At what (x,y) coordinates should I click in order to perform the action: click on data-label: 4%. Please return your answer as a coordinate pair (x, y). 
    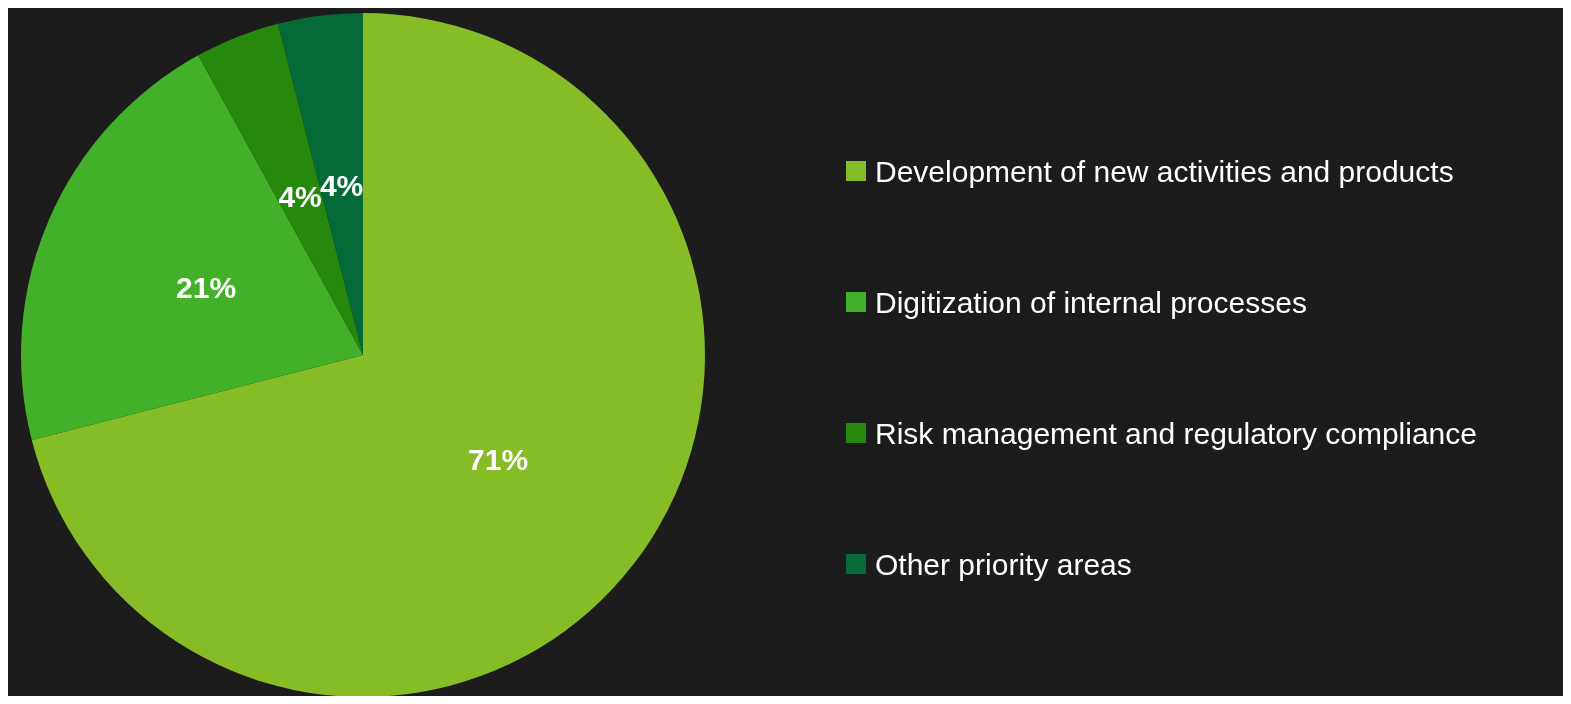
    Looking at the image, I should click on (300, 196).